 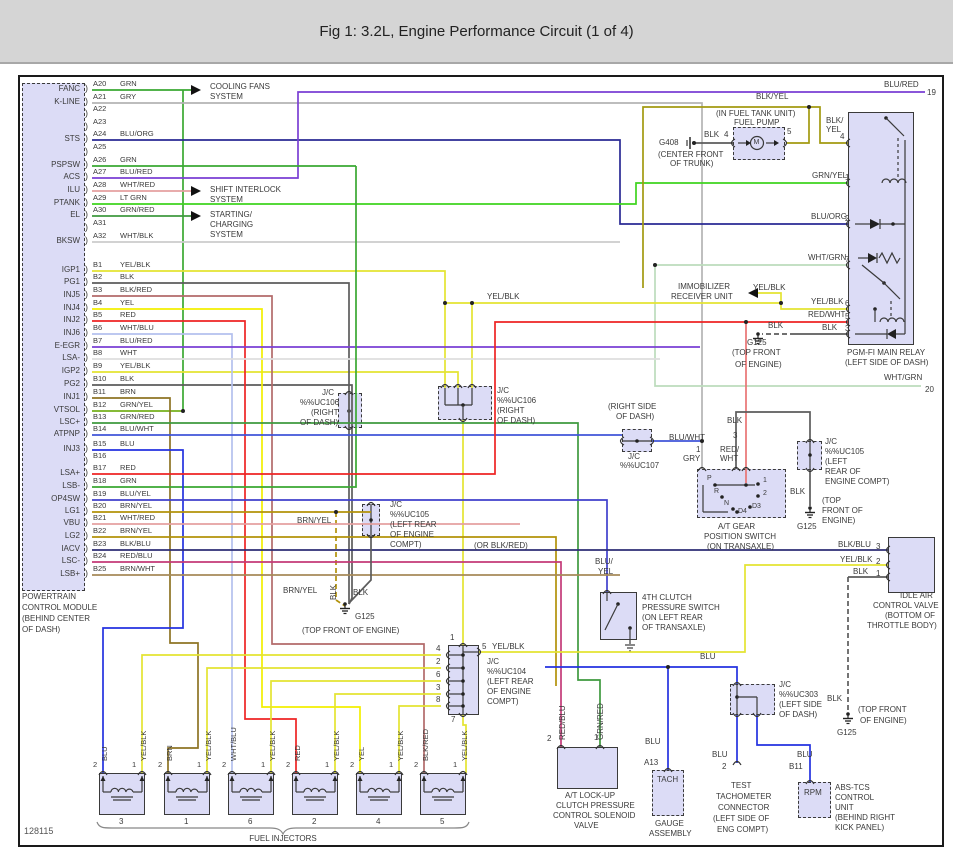 I want to click on pcm-pin-number: A23, so click(x=100, y=121).